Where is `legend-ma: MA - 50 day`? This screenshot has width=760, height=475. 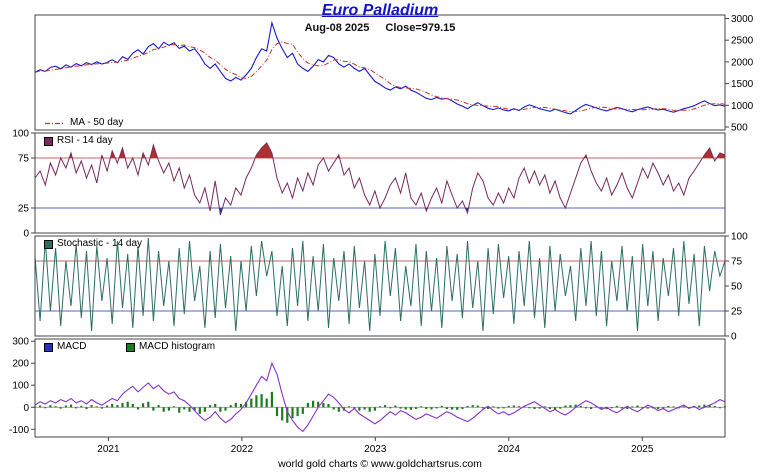 legend-ma: MA - 50 day is located at coordinates (83, 123).